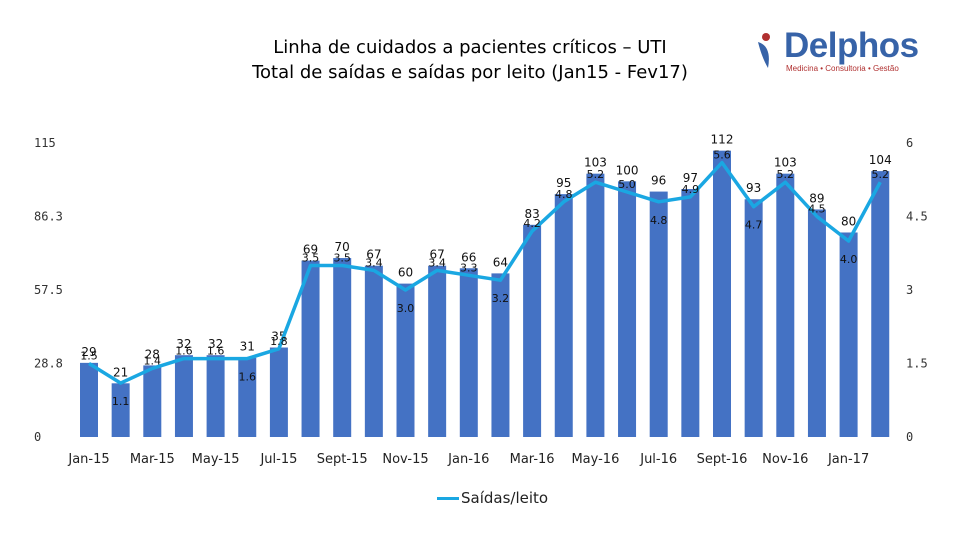 Image resolution: width=960 pixels, height=540 pixels. I want to click on left-axis-tick: 0, so click(37, 437).